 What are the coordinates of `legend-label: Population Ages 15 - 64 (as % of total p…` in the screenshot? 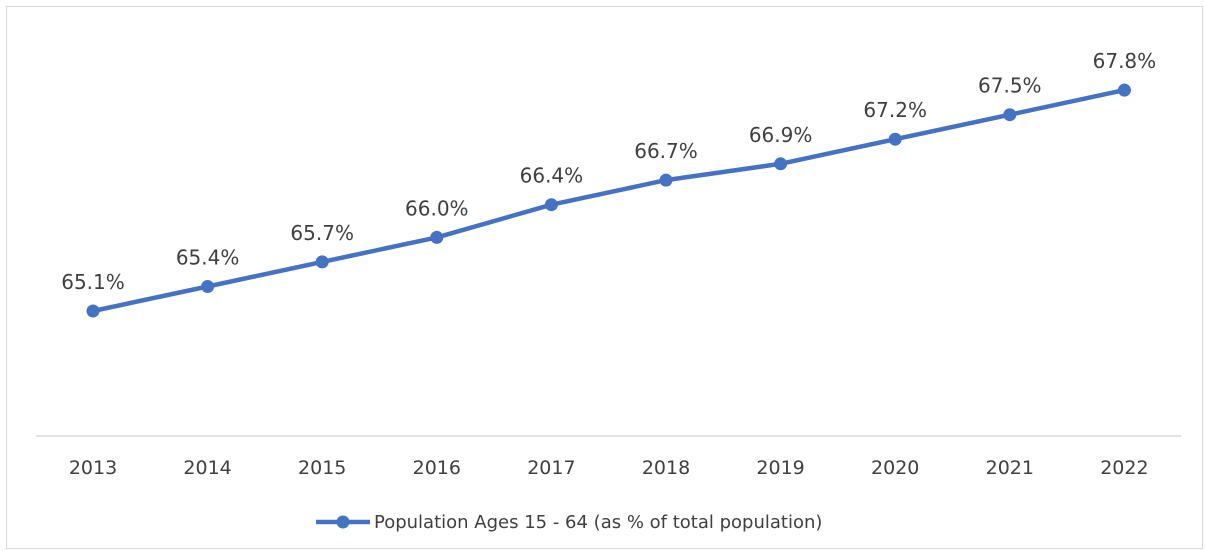 It's located at (598, 522).